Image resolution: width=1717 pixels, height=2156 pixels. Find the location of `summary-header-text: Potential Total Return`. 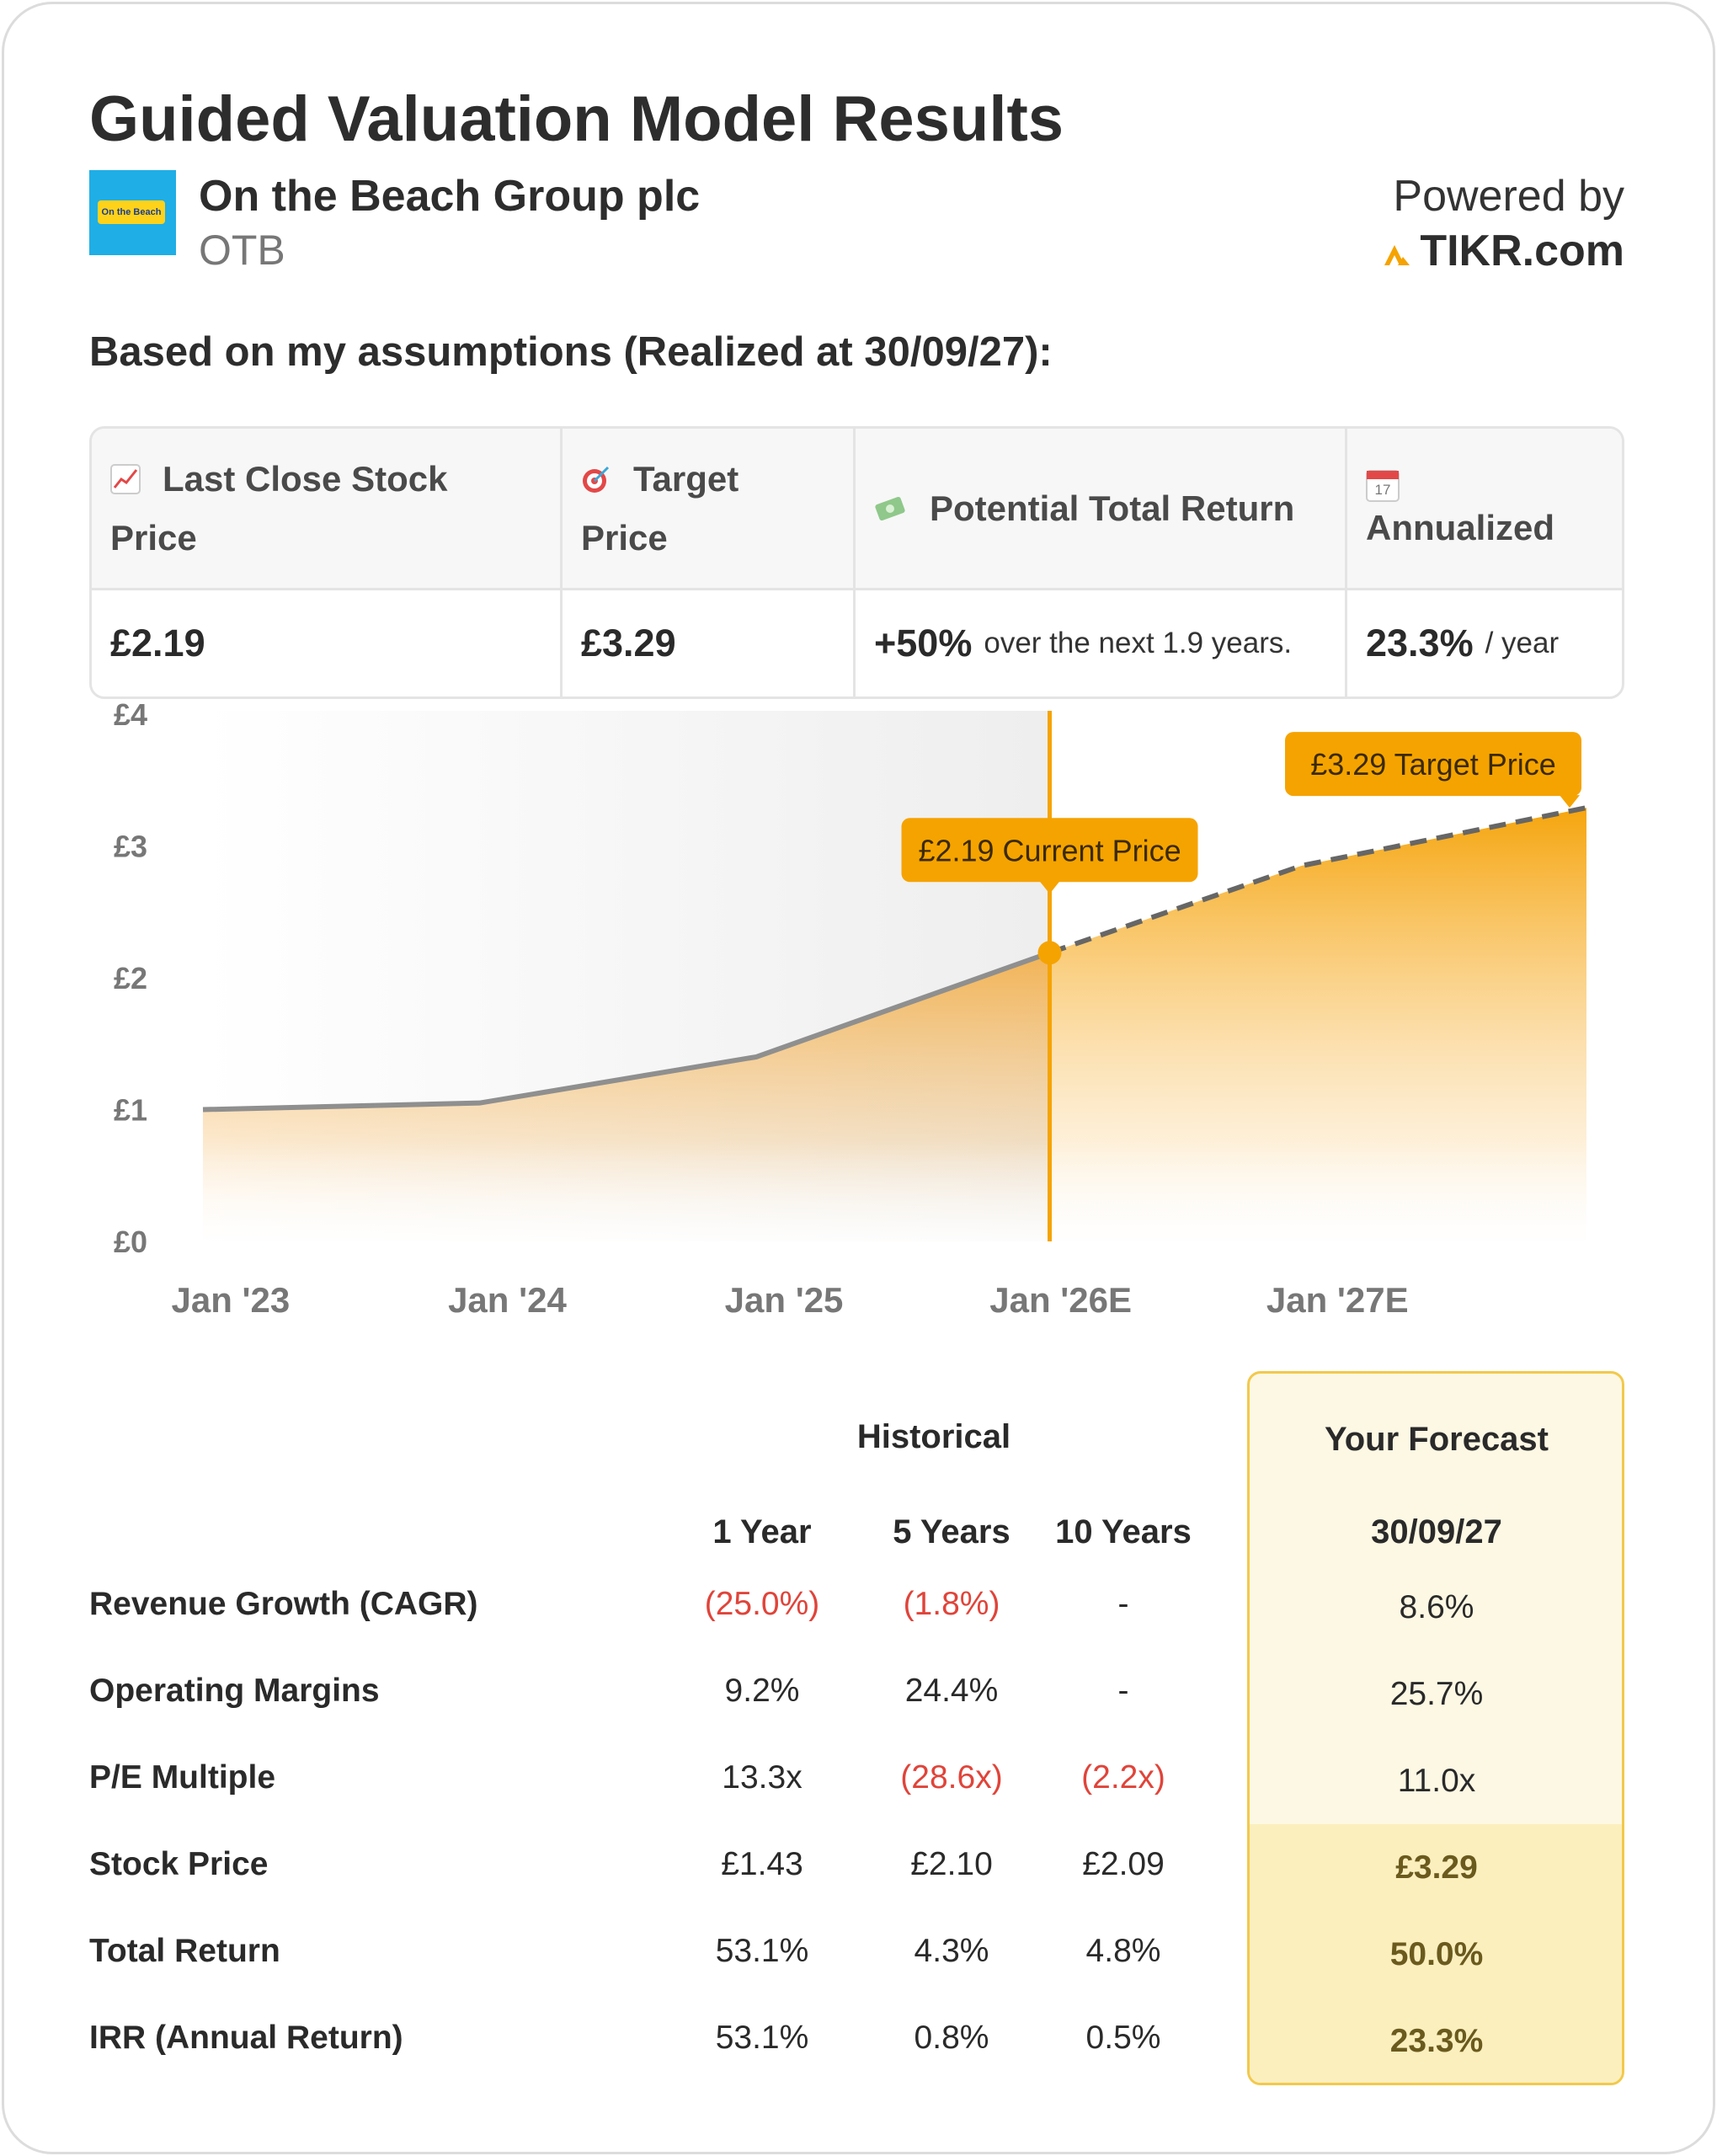

summary-header-text: Potential Total Return is located at coordinates (1112, 508).